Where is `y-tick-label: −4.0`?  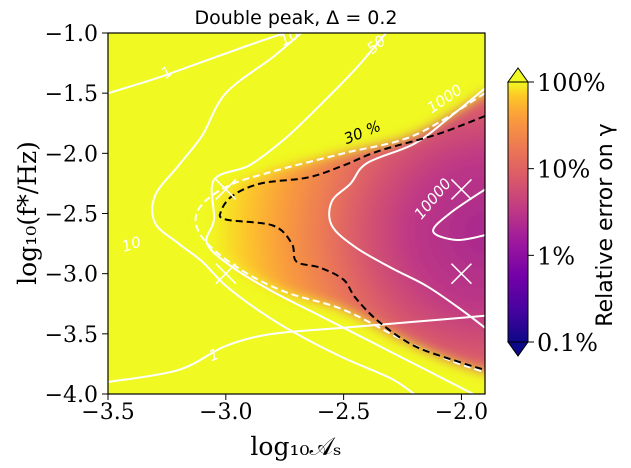 y-tick-label: −4.0 is located at coordinates (71, 395).